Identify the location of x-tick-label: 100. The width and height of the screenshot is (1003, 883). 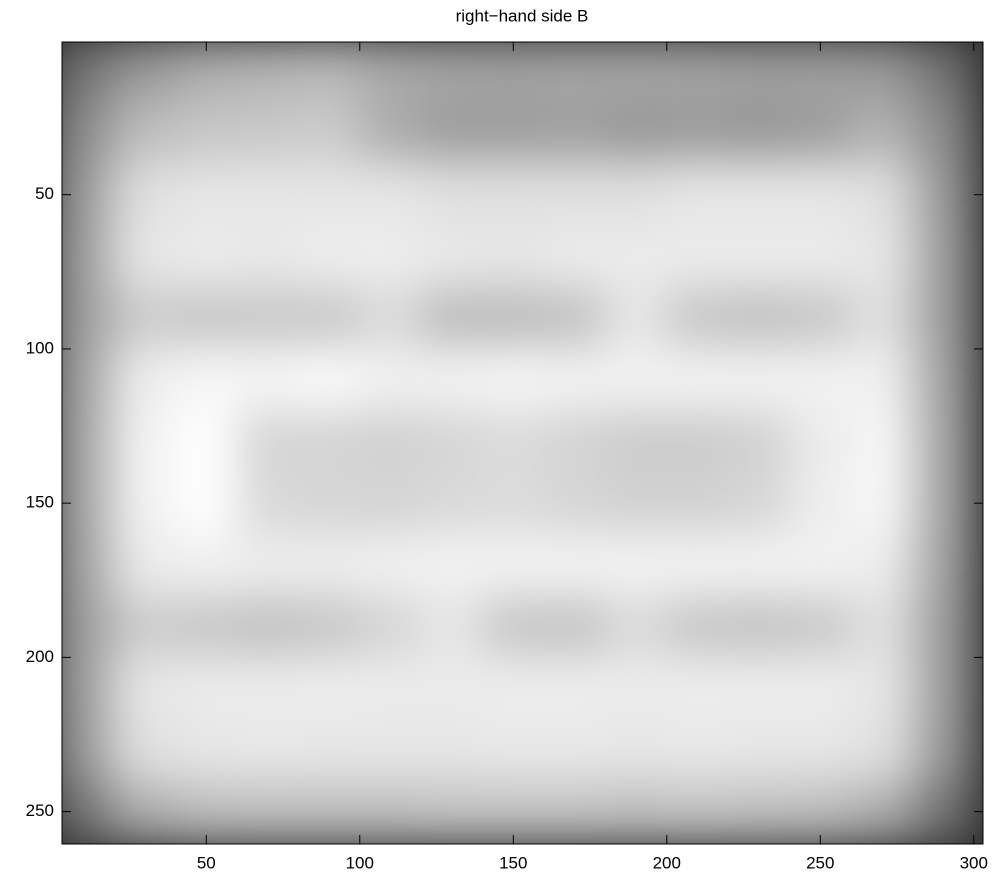
(360, 862).